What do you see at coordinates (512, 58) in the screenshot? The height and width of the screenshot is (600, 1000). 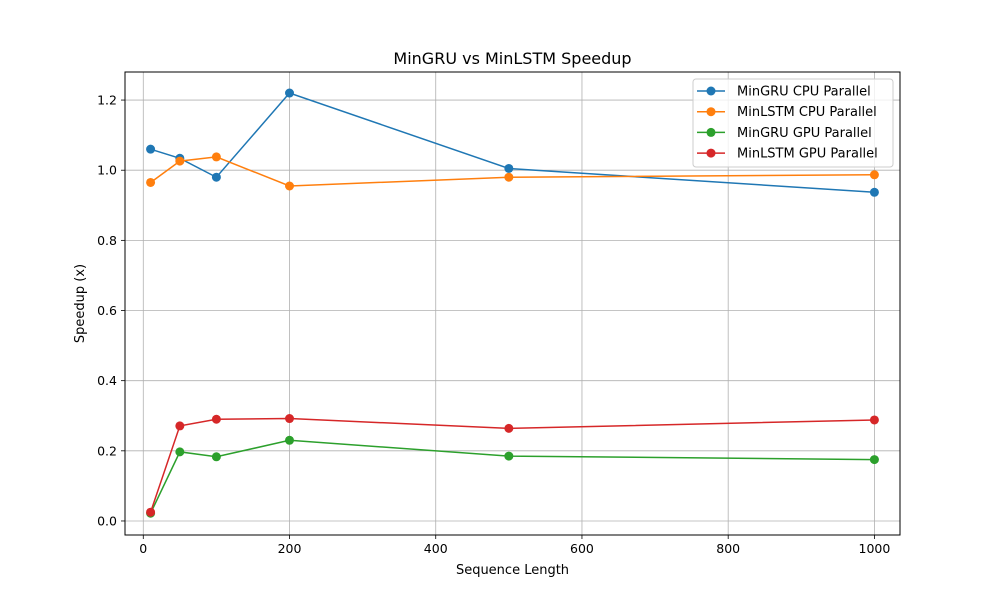 I see `chart-title: MinGRU vs MinLSTM Speedup` at bounding box center [512, 58].